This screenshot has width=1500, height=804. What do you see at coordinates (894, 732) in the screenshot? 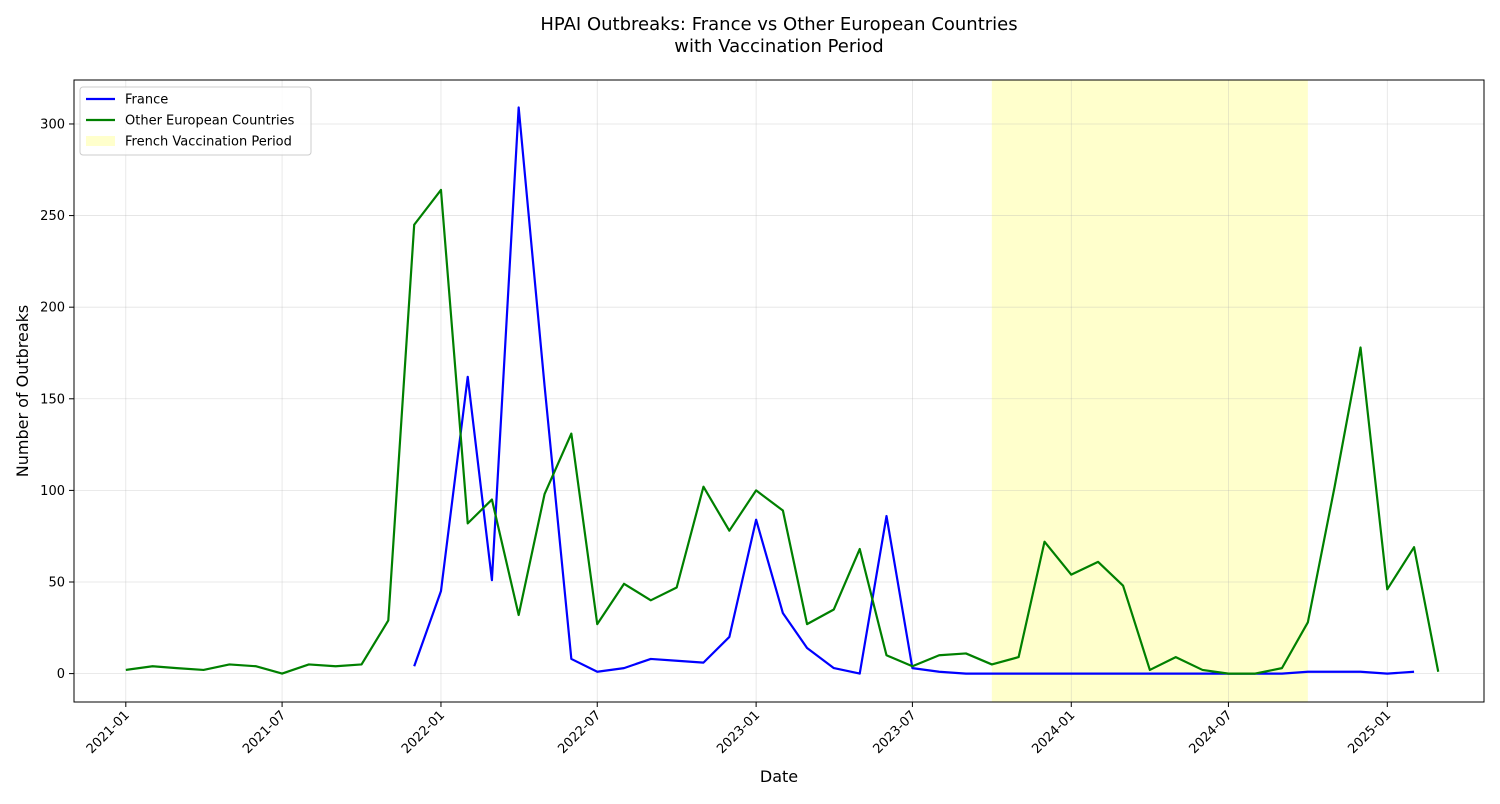
I see `x-tick-label: 2023-07` at bounding box center [894, 732].